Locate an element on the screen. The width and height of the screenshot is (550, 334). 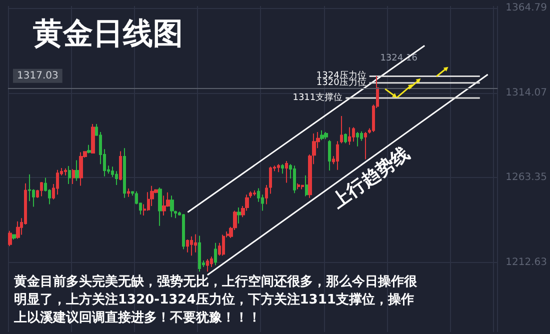
y-tick-label: 1212.63 is located at coordinates (527, 262).